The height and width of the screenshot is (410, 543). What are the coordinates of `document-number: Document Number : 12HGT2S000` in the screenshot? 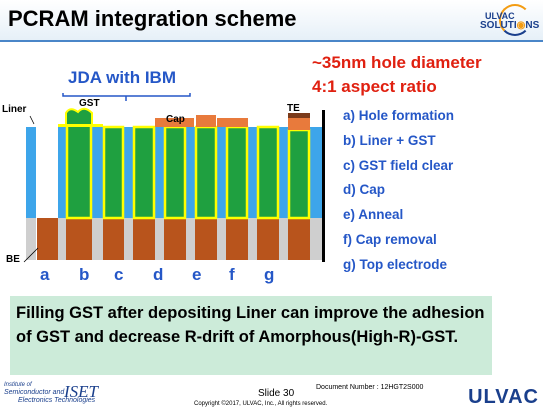 It's located at (370, 387).